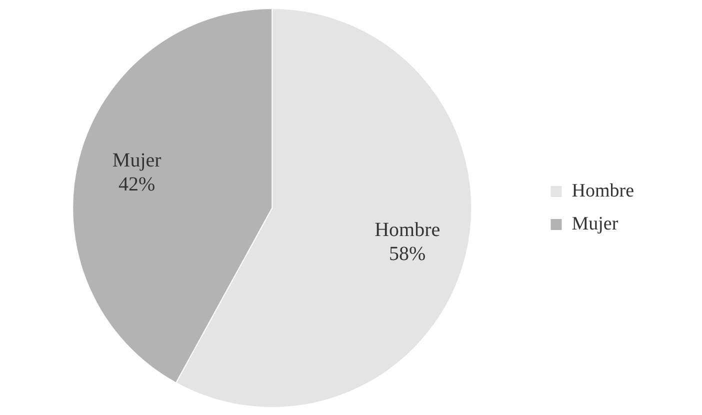  Describe the element at coordinates (137, 185) in the screenshot. I see `data-label: 42%` at that location.